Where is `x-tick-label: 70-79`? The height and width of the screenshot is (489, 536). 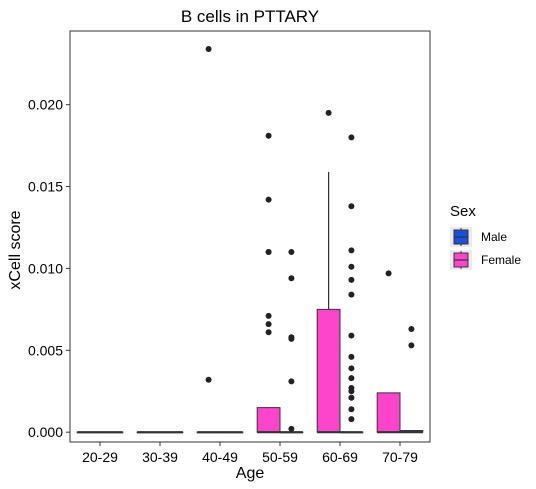
x-tick-label: 70-79 is located at coordinates (400, 457).